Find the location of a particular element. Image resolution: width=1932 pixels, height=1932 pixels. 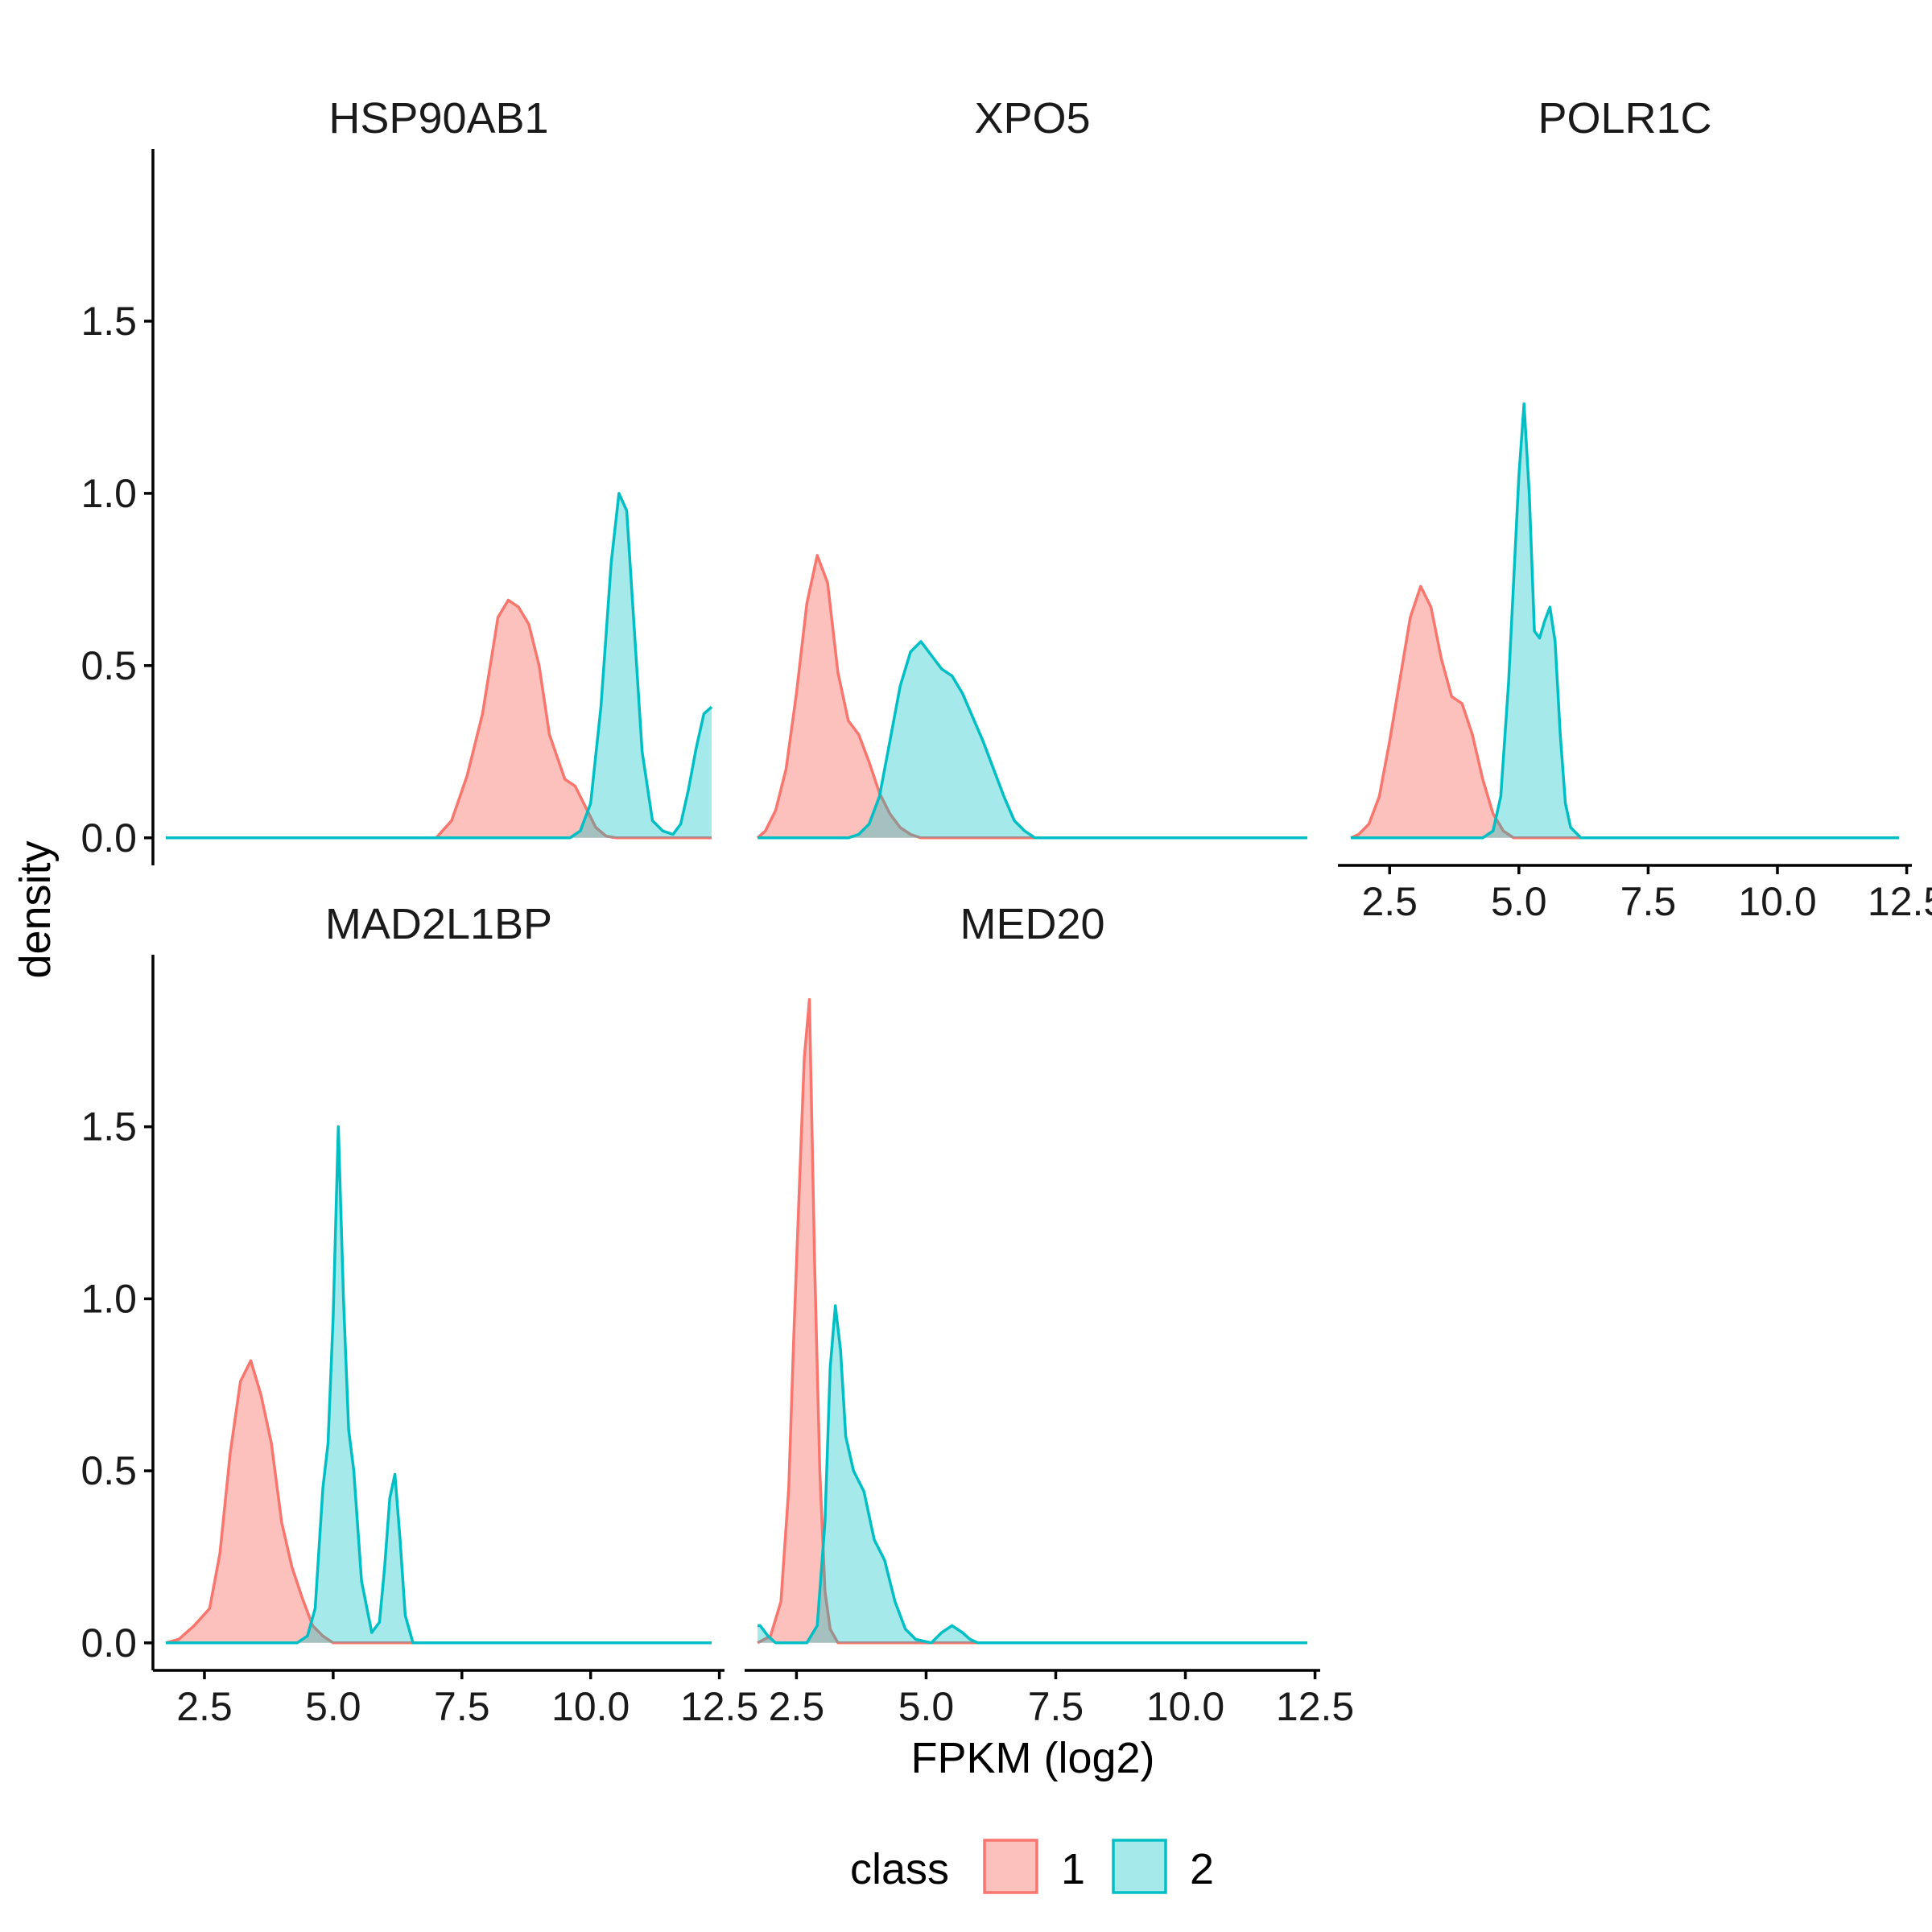

panel-polr1c: POLR1C 2.5 5.0 7.5 10.0 12.5 is located at coordinates (1635, 509).